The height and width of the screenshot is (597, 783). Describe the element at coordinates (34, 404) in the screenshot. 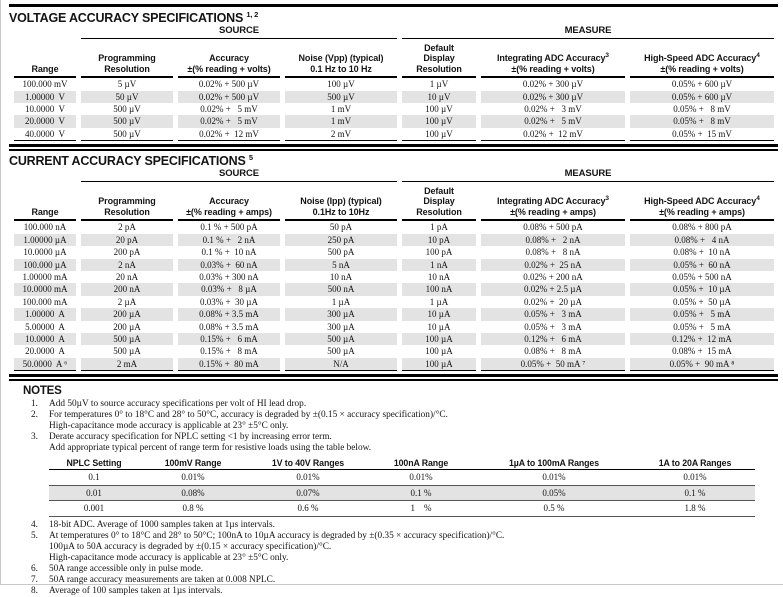

I see `note-number: 1.` at that location.